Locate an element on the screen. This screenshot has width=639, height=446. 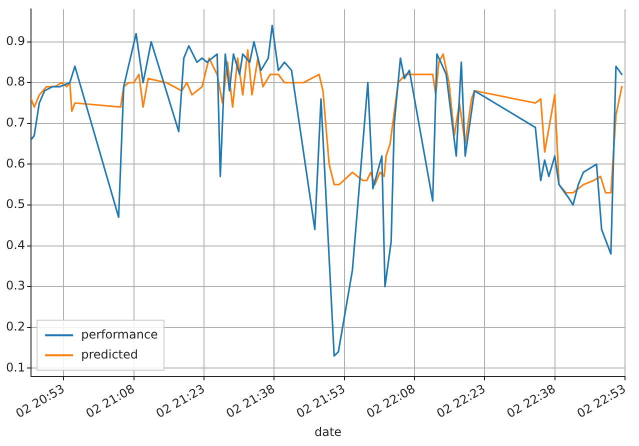
y-tick-label: 0.7 is located at coordinates (16, 123).